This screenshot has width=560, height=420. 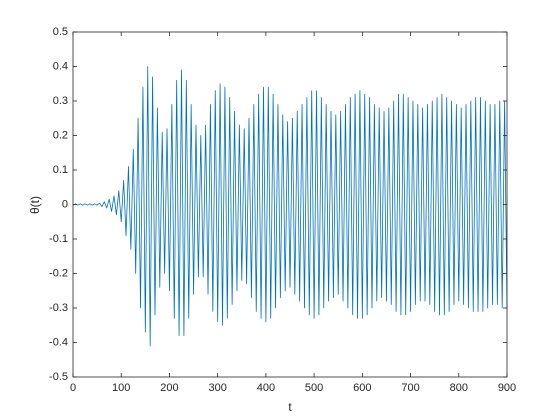 I want to click on y-tick-label: 0.5, so click(x=60, y=32).